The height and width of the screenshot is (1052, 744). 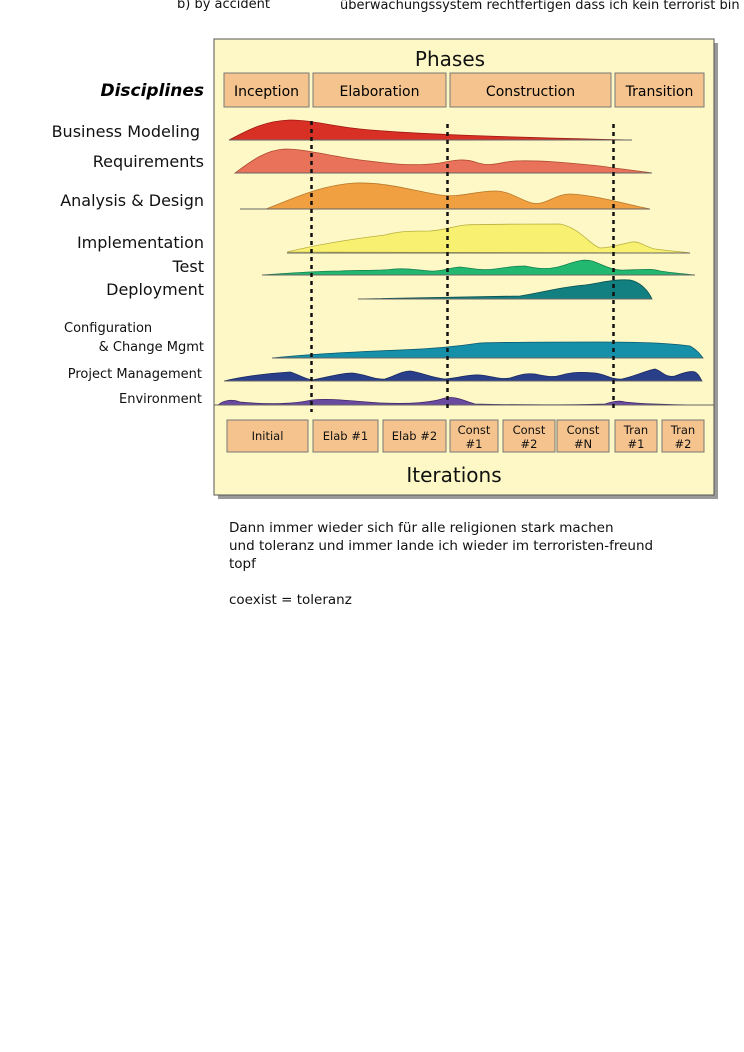 What do you see at coordinates (488, 238) in the screenshot?
I see `curve-implementation` at bounding box center [488, 238].